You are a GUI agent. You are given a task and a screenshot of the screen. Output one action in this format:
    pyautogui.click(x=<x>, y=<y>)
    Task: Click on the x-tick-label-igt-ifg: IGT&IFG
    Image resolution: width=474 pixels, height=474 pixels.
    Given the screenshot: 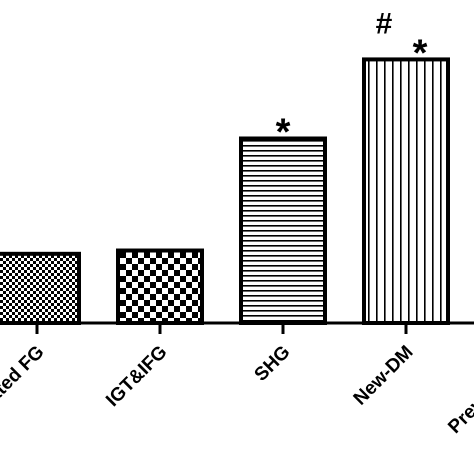 What is the action you would take?
    pyautogui.click(x=136, y=376)
    